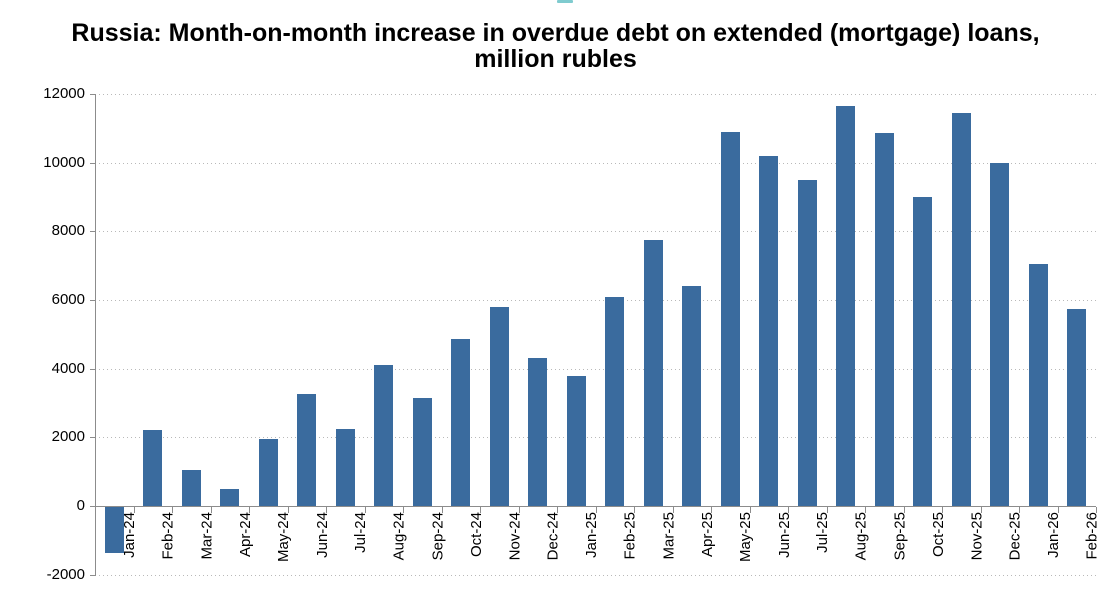 The width and height of the screenshot is (1111, 595). I want to click on x-tick-label-Mar-25: Mar-25, so click(669, 536).